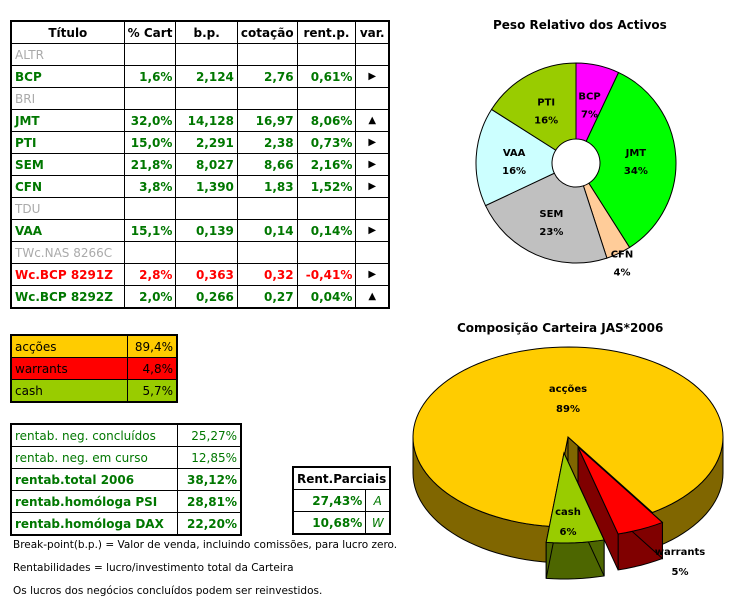 Image resolution: width=734 pixels, height=598 pixels. I want to click on donut-slice-vaa, so click(516, 157).